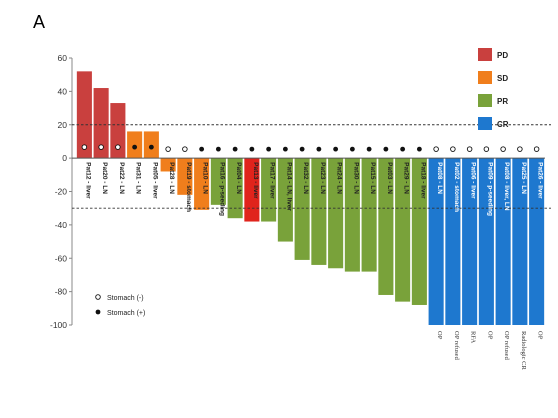 This screenshot has height=418, width=558. I want to click on bar-label: Pat28 - LN, so click(171, 178).